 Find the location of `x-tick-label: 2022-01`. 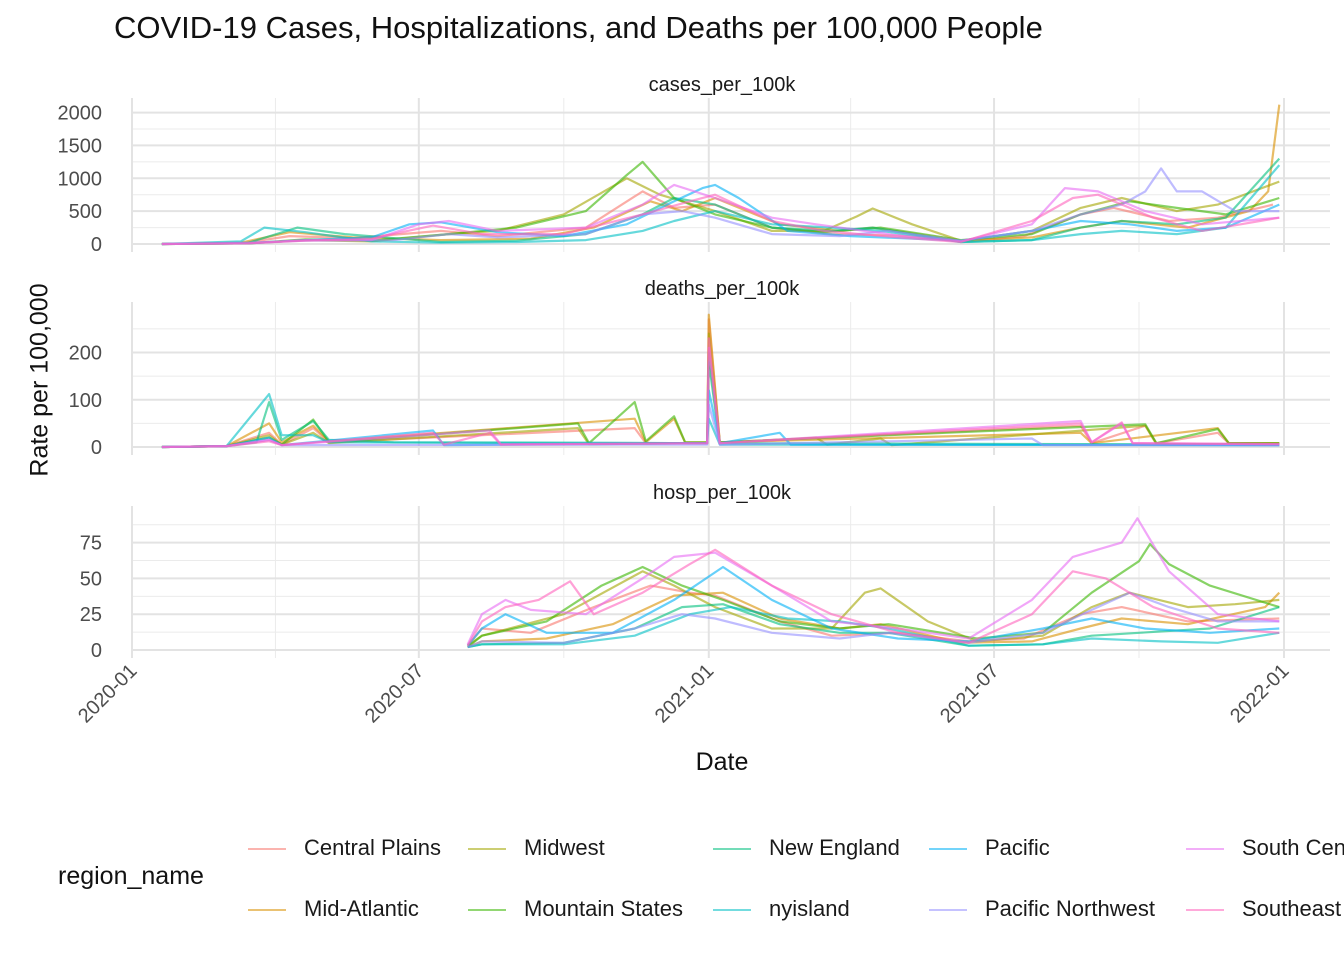

x-tick-label: 2022-01 is located at coordinates (1259, 693).